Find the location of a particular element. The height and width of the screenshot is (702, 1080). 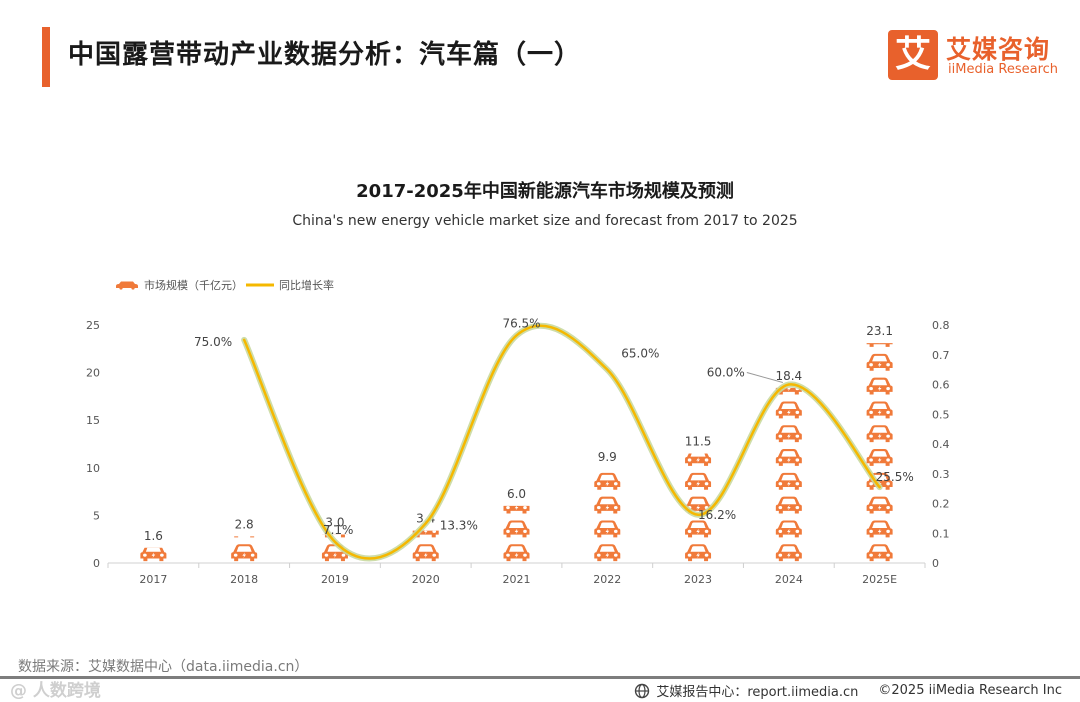

watermark: @ 人数跨境 is located at coordinates (55, 691).